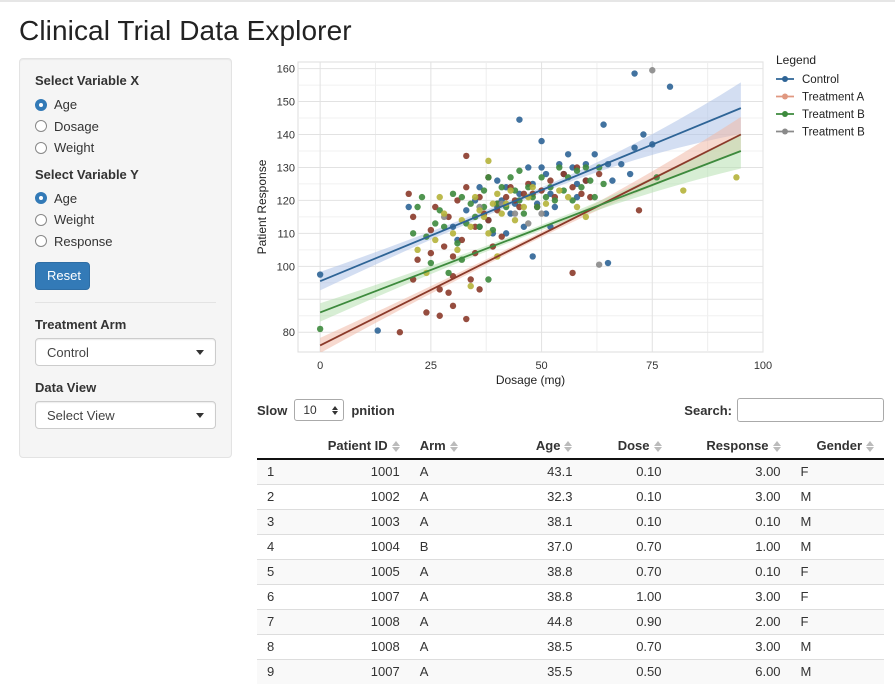  Describe the element at coordinates (125, 220) in the screenshot. I see `var-y-option-weight: Weight` at that location.